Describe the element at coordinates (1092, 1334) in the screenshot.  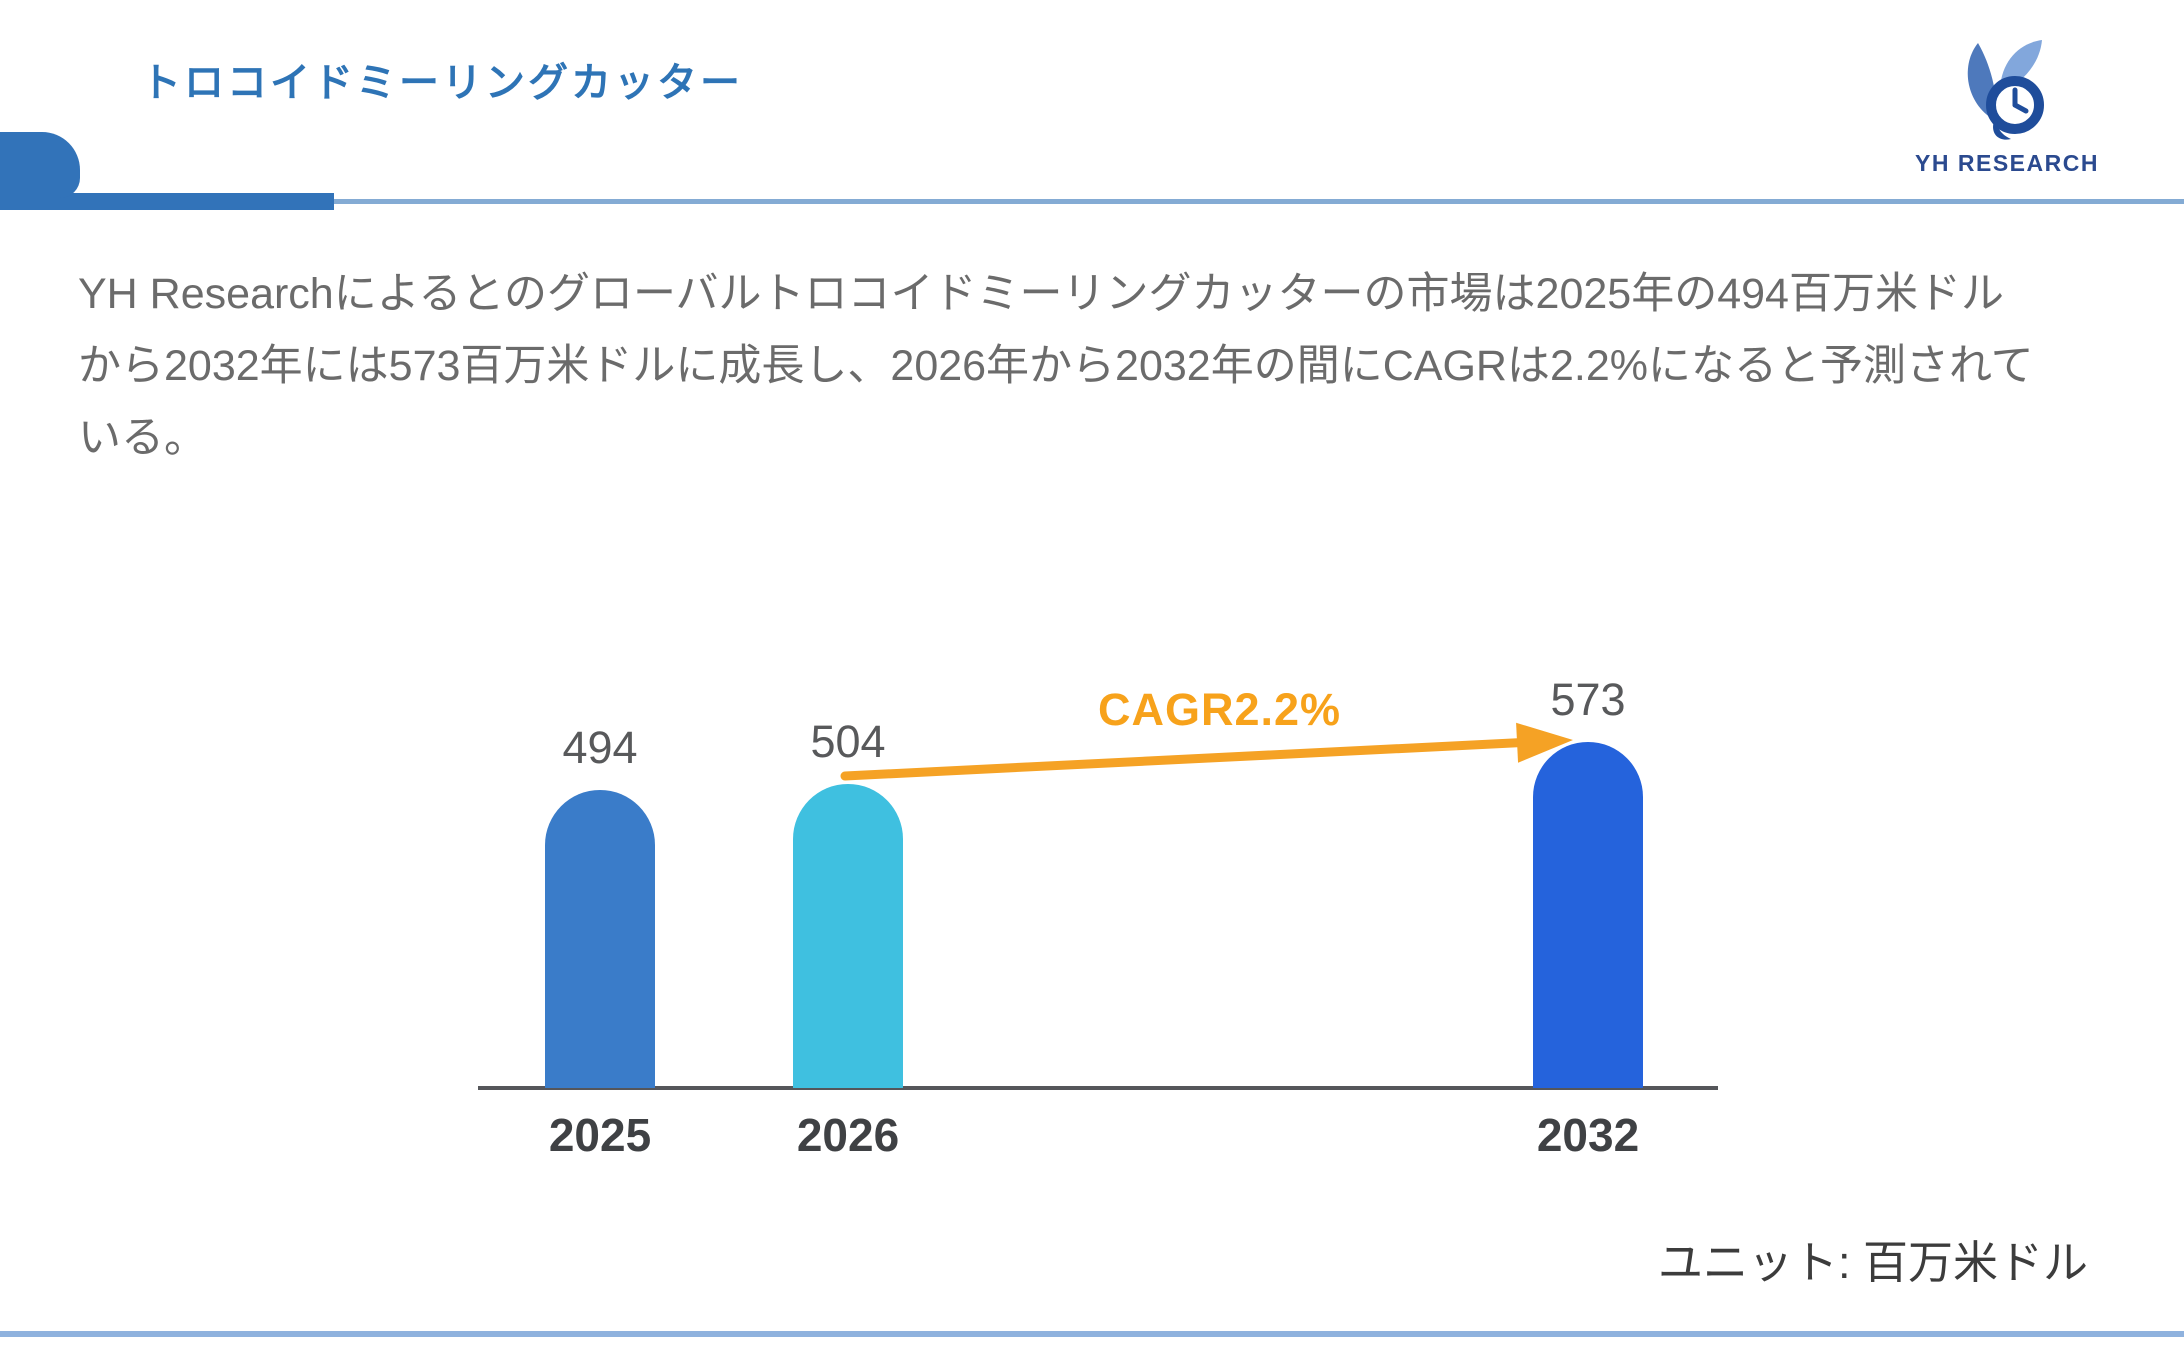
I see `footer-rule` at that location.